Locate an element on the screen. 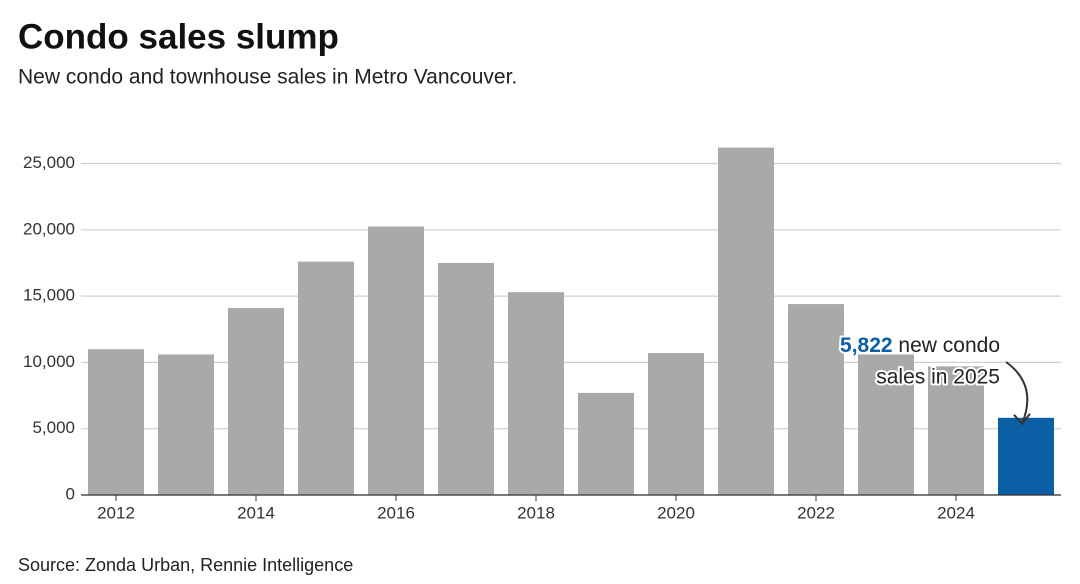  annotation: 5,822 new condo is located at coordinates (920, 345).